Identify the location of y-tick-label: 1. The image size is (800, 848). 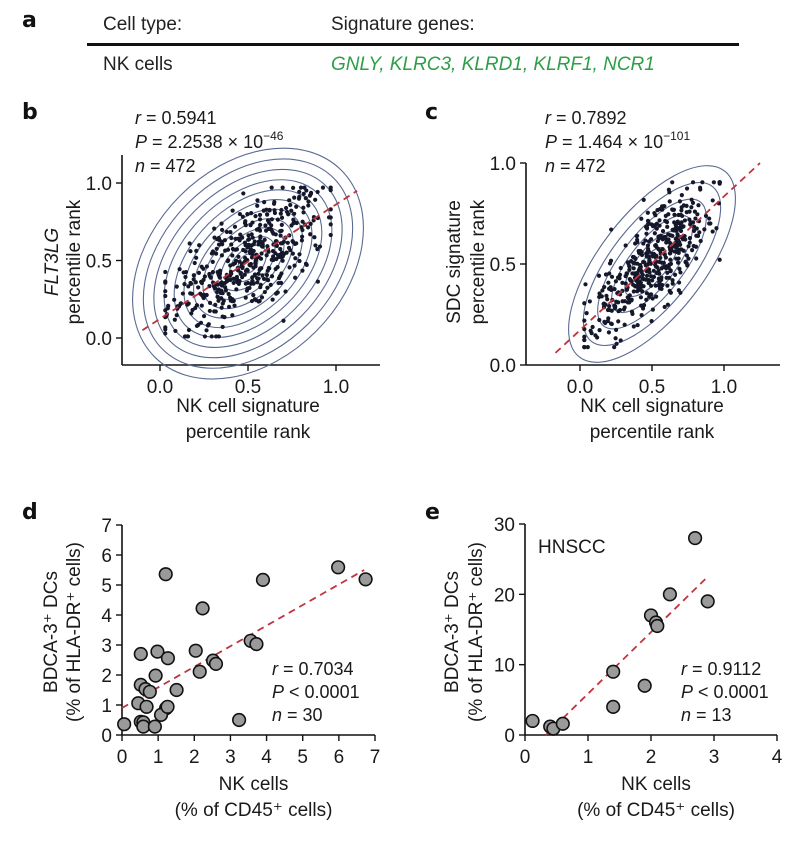
(106, 706).